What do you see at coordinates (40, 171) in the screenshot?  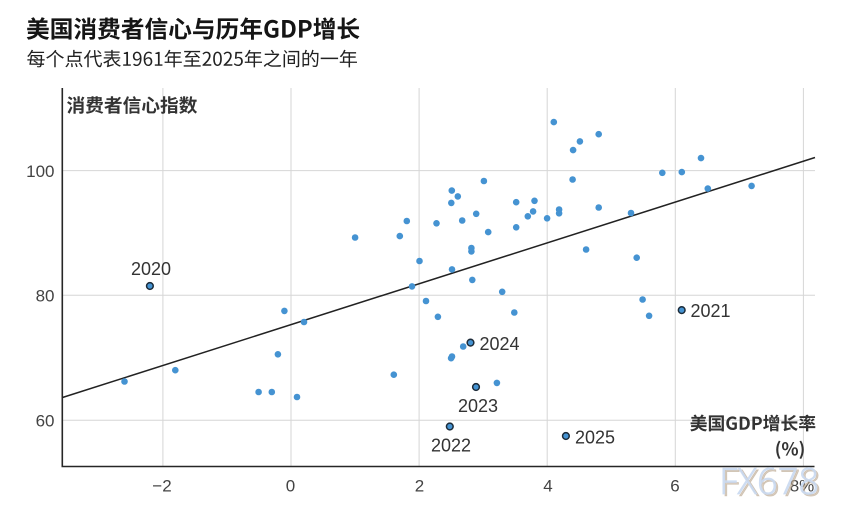 I see `svg-text: 100` at bounding box center [40, 171].